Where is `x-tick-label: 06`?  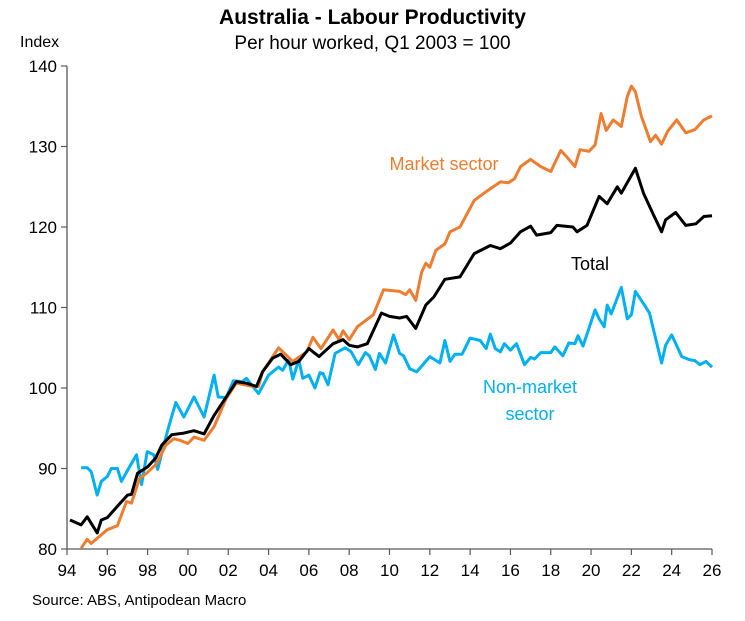
x-tick-label: 06 is located at coordinates (308, 570).